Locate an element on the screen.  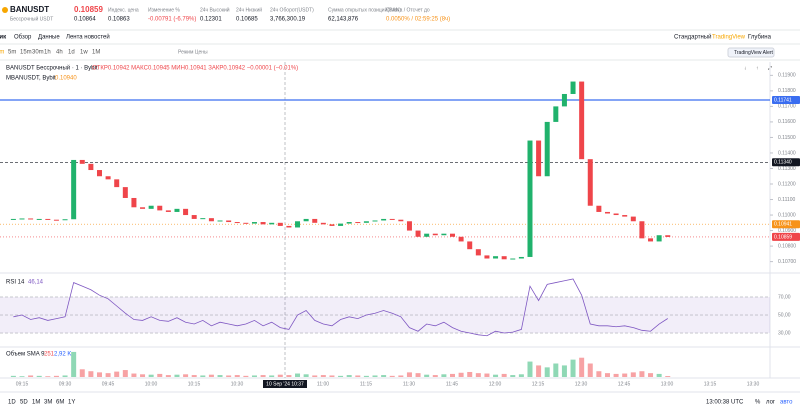
crosshair-label: 10 Sep '24 10:37 is located at coordinates (285, 384).